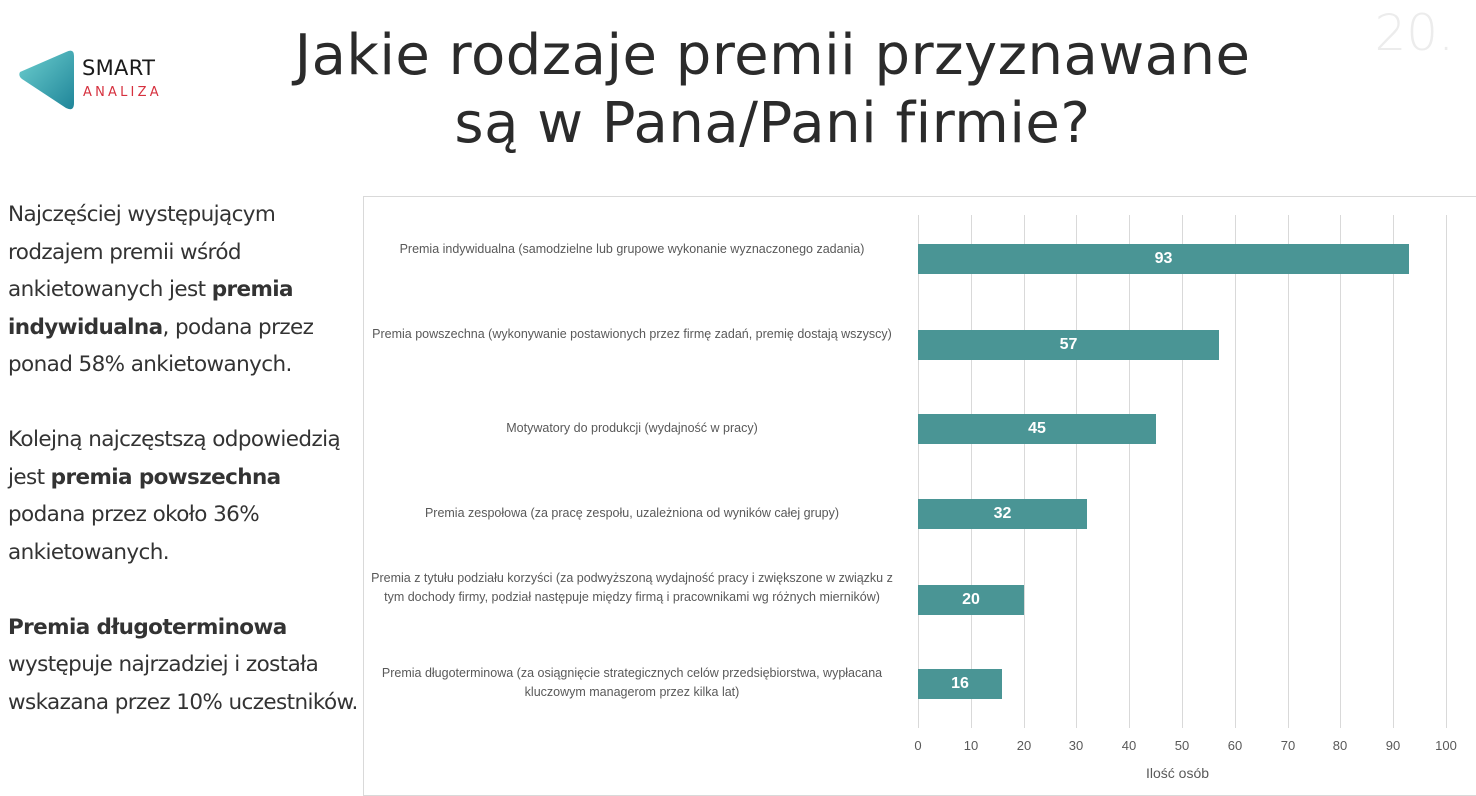 The height and width of the screenshot is (796, 1476). I want to click on logo: SMART ANALIZA, so click(101, 79).